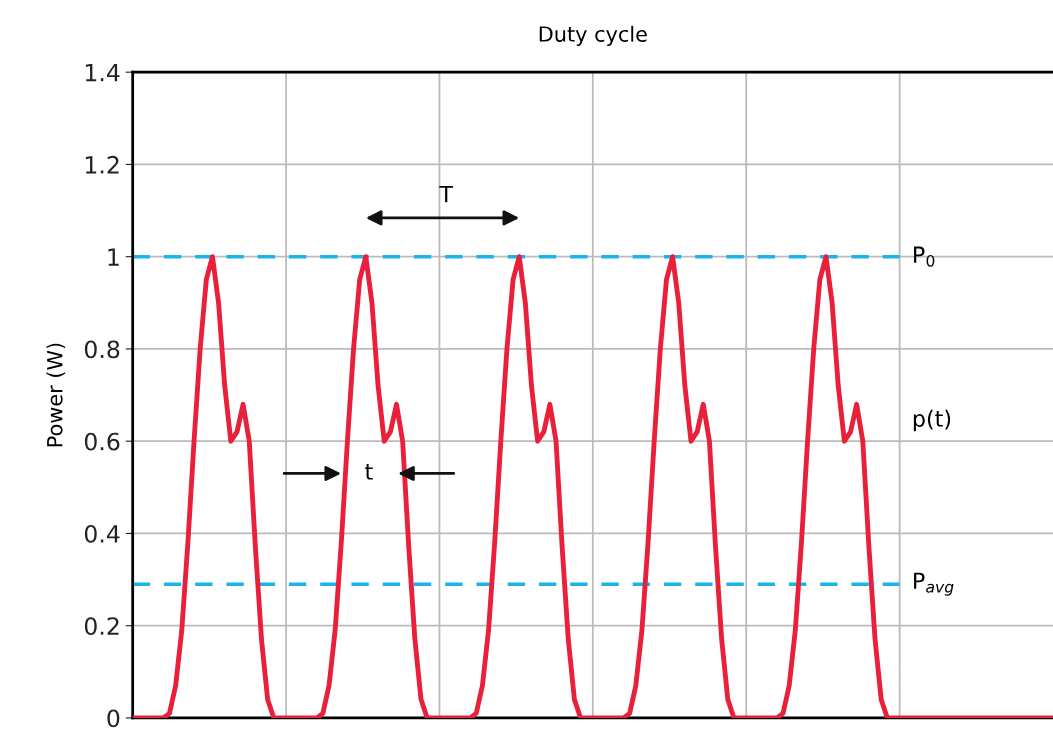 The height and width of the screenshot is (744, 1053). What do you see at coordinates (102, 533) in the screenshot?
I see `y-tick-label: 0.4` at bounding box center [102, 533].